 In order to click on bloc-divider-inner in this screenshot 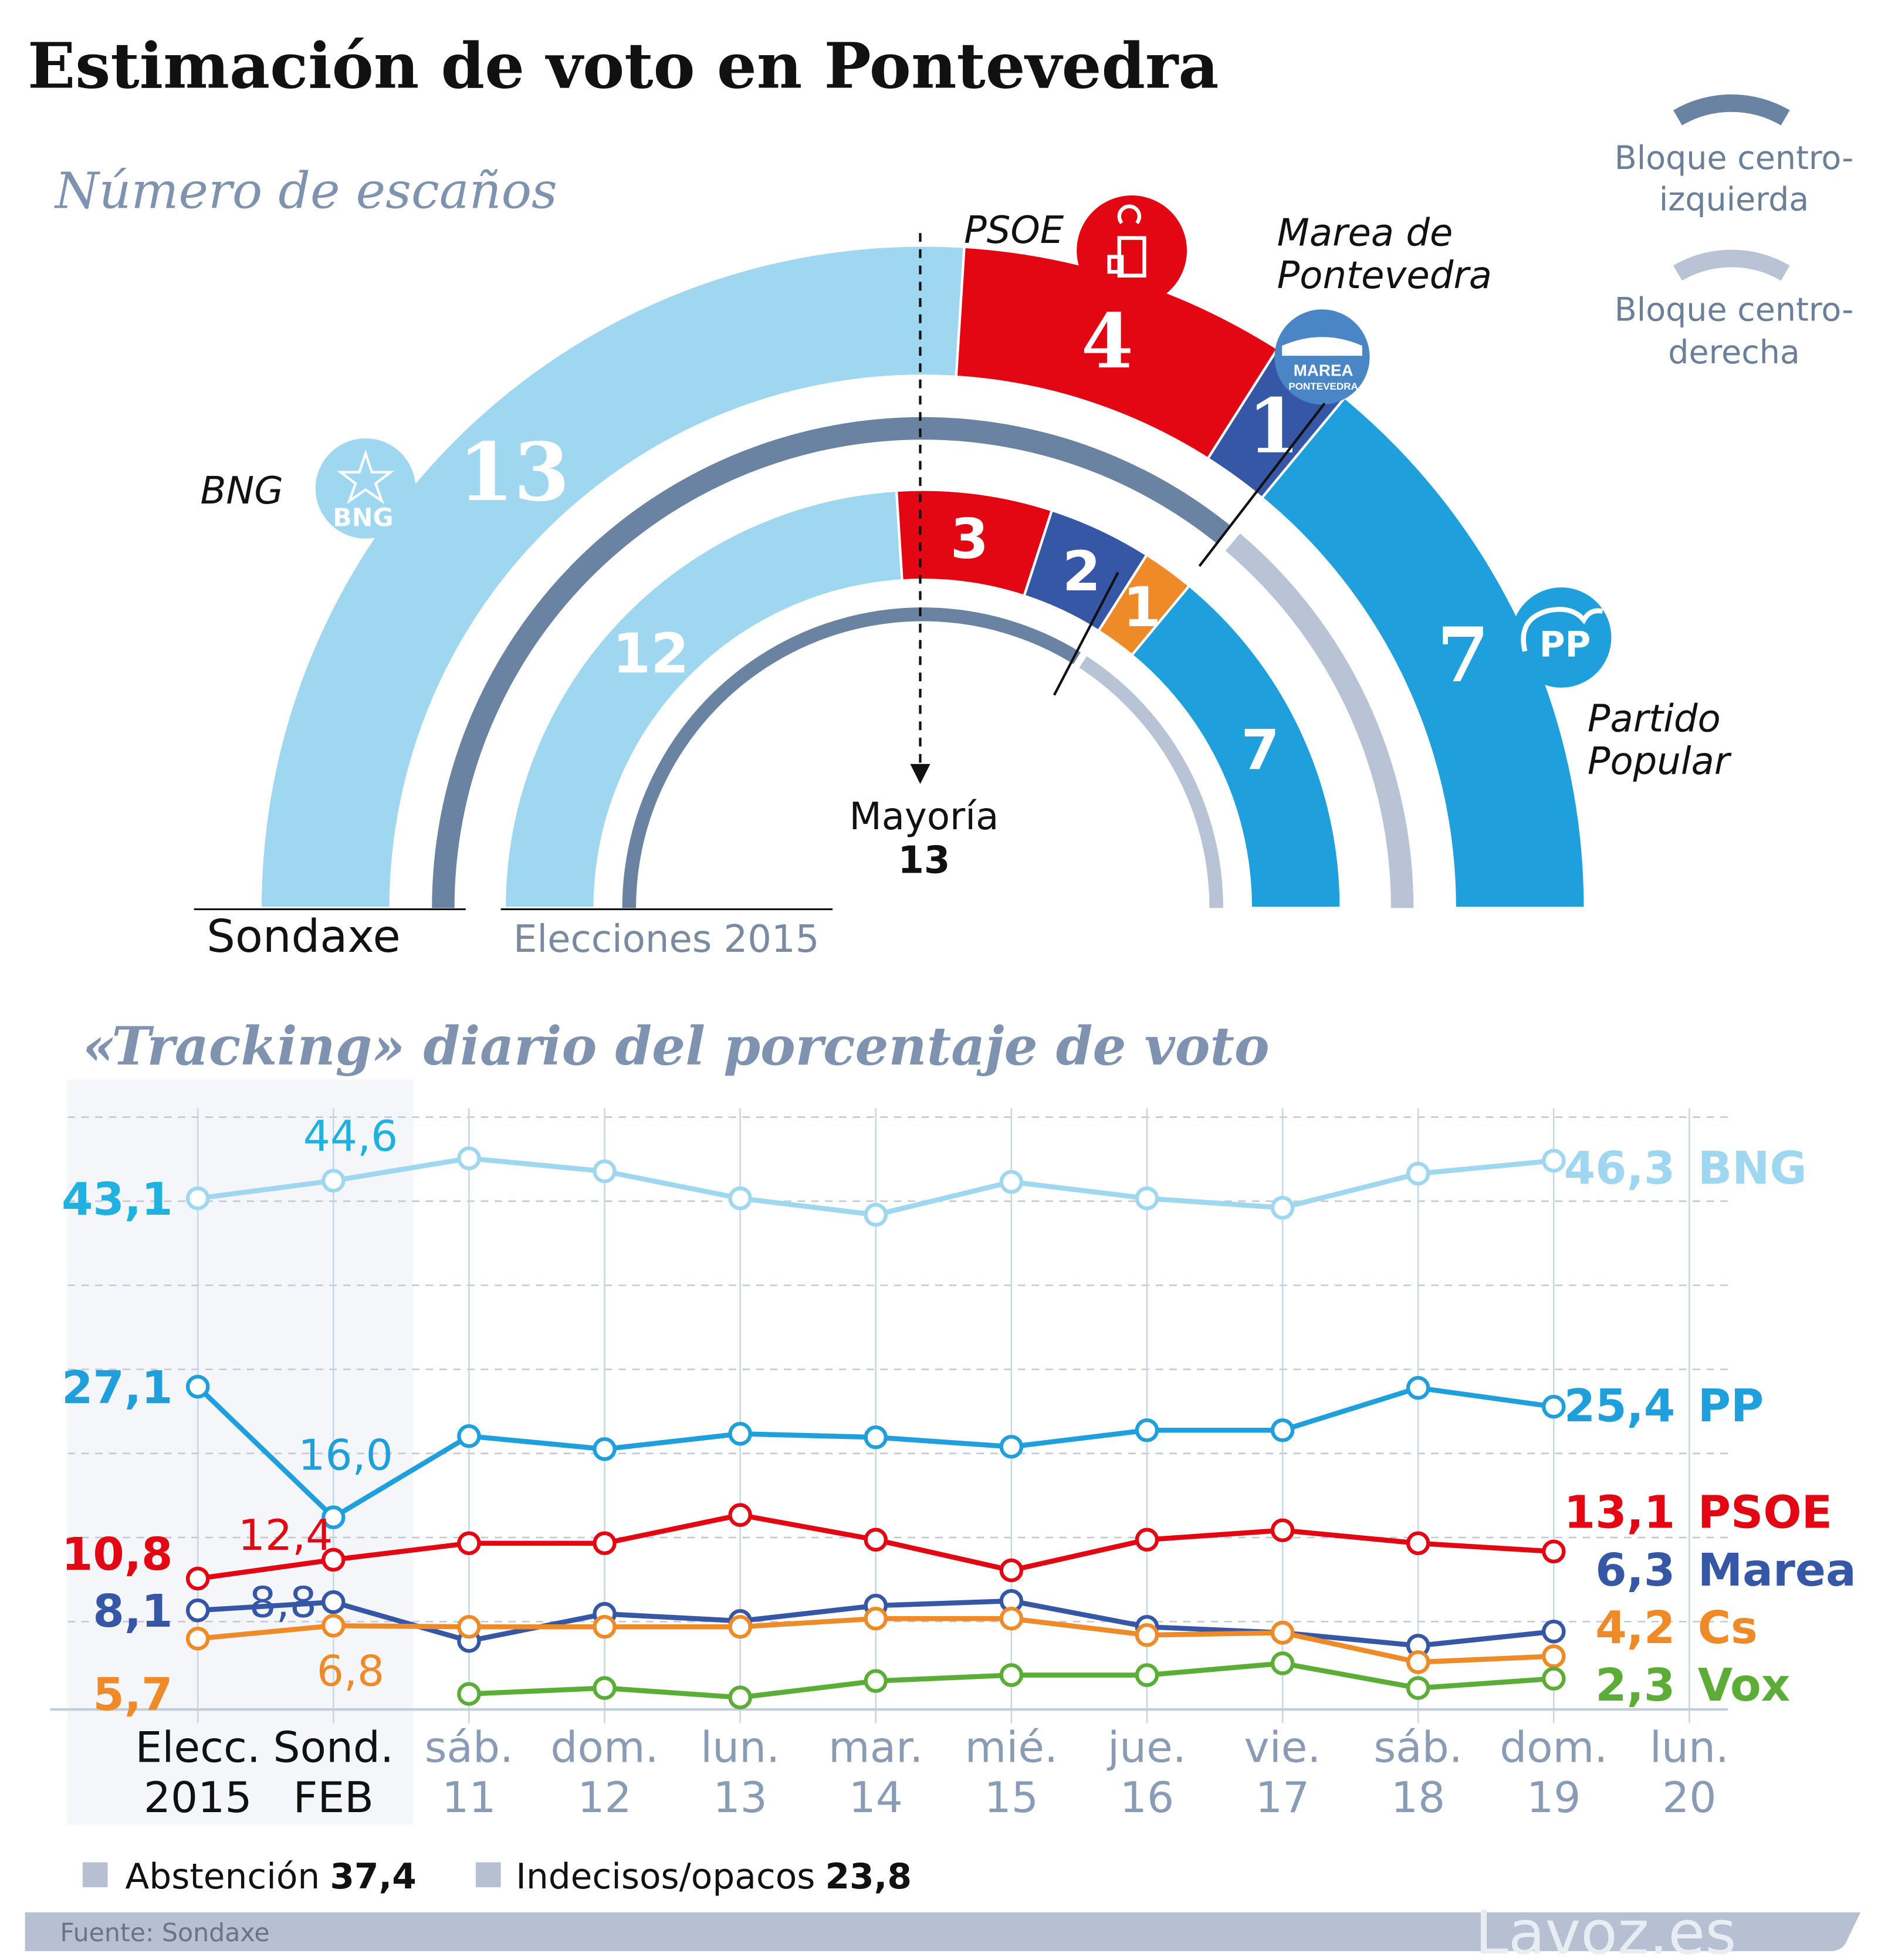, I will do `click(1086, 634)`.